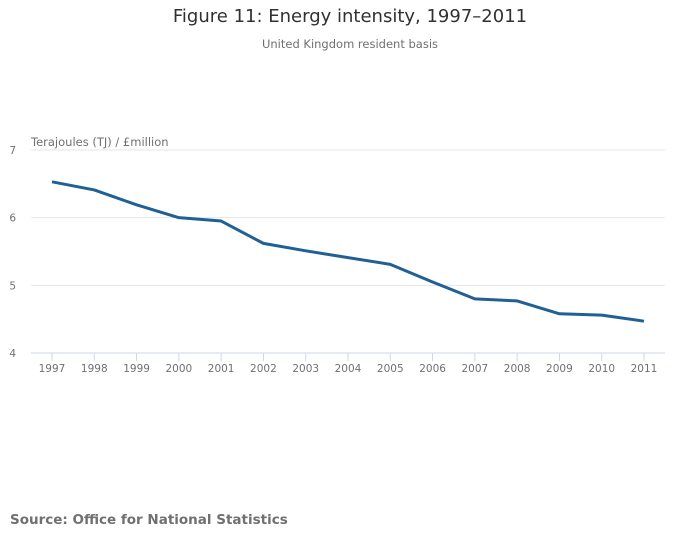 Image resolution: width=700 pixels, height=549 pixels. I want to click on y-tick-label: 4, so click(12, 354).